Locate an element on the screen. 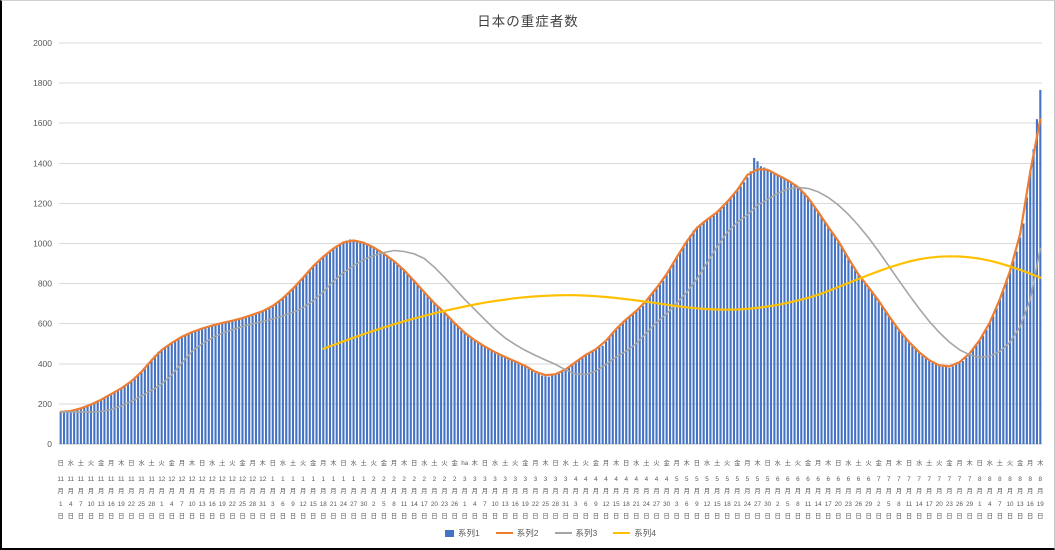 The image size is (1055, 550). series3-line-marker is located at coordinates (563, 533).